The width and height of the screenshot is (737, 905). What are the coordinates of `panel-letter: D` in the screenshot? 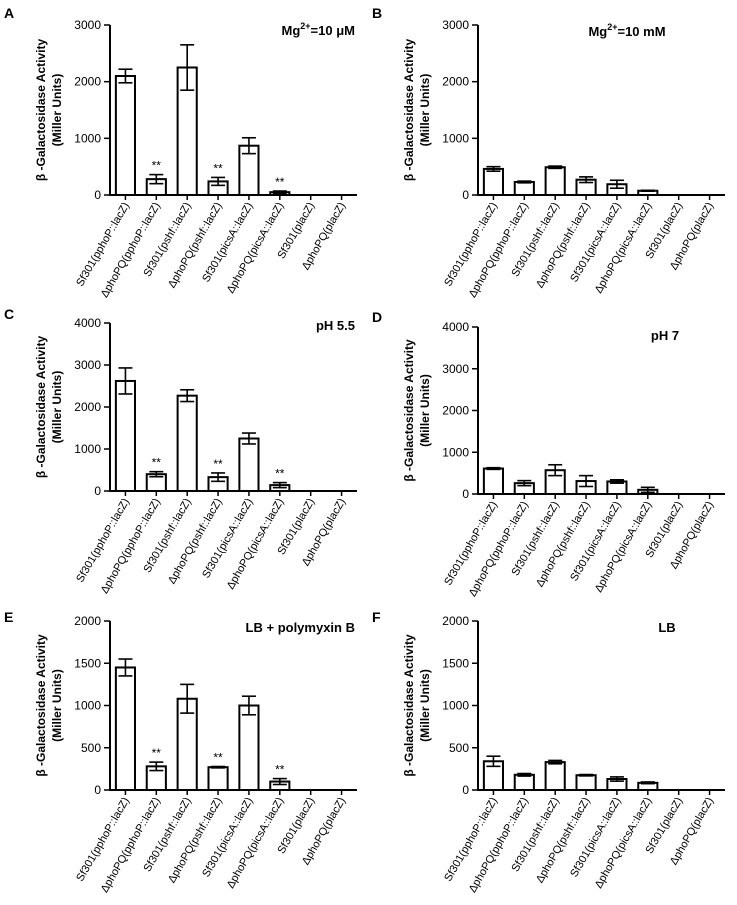 It's located at (377, 317).